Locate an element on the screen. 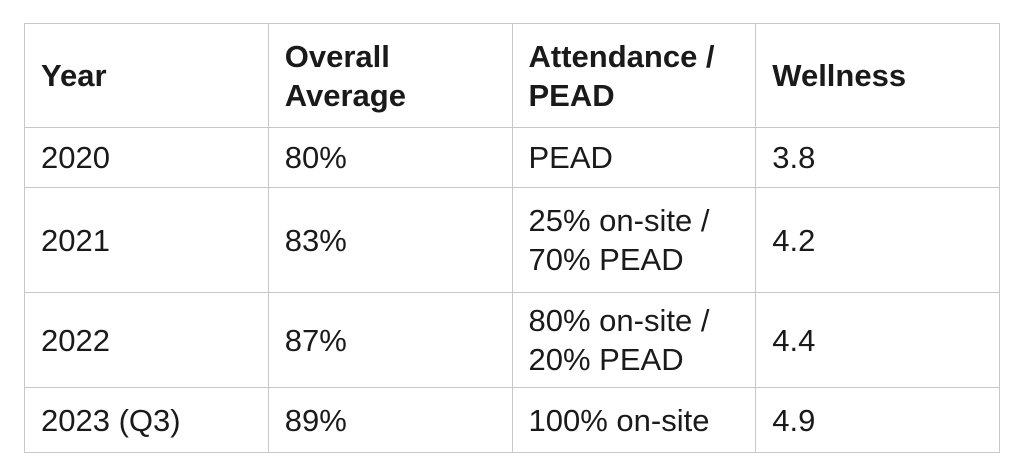  cell-year: 2023 (Q3) is located at coordinates (146, 420).